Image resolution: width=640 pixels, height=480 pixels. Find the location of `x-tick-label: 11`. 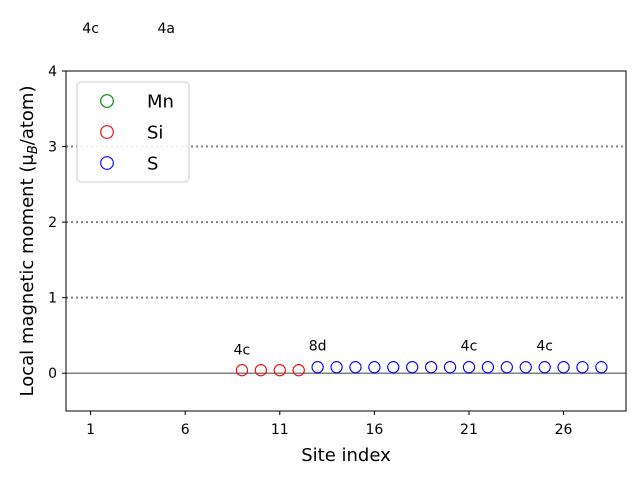

x-tick-label: 11 is located at coordinates (280, 430).